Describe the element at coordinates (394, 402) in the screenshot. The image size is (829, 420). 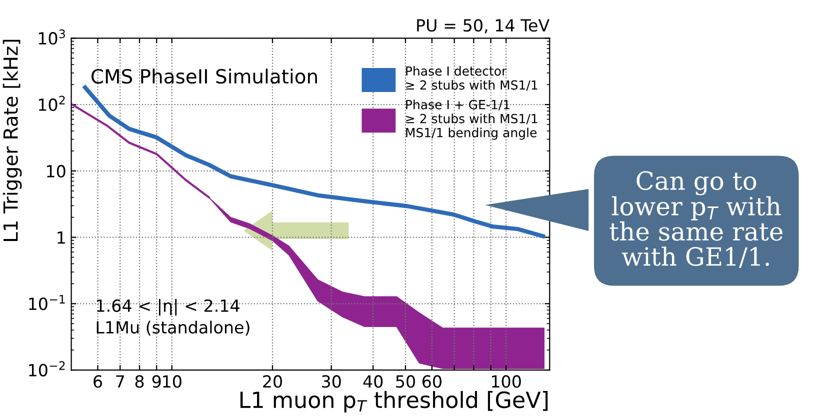
I see `x-axis-title: L1 muon p$_{T}$ threshold [GeV]` at that location.